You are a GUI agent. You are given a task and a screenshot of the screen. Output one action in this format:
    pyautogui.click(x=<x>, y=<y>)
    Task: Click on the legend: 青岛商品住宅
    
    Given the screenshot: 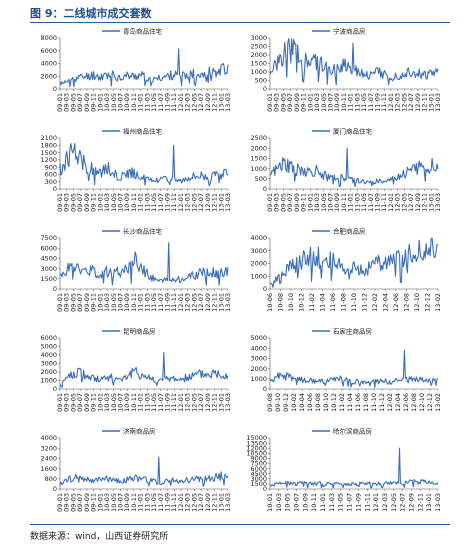 What is the action you would take?
    pyautogui.click(x=132, y=31)
    